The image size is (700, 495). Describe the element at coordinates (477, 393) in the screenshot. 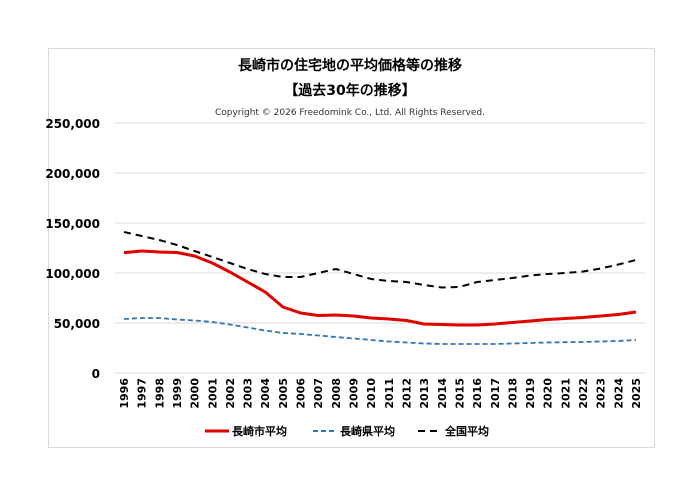

I see `x-tick-label: 2016` at that location.